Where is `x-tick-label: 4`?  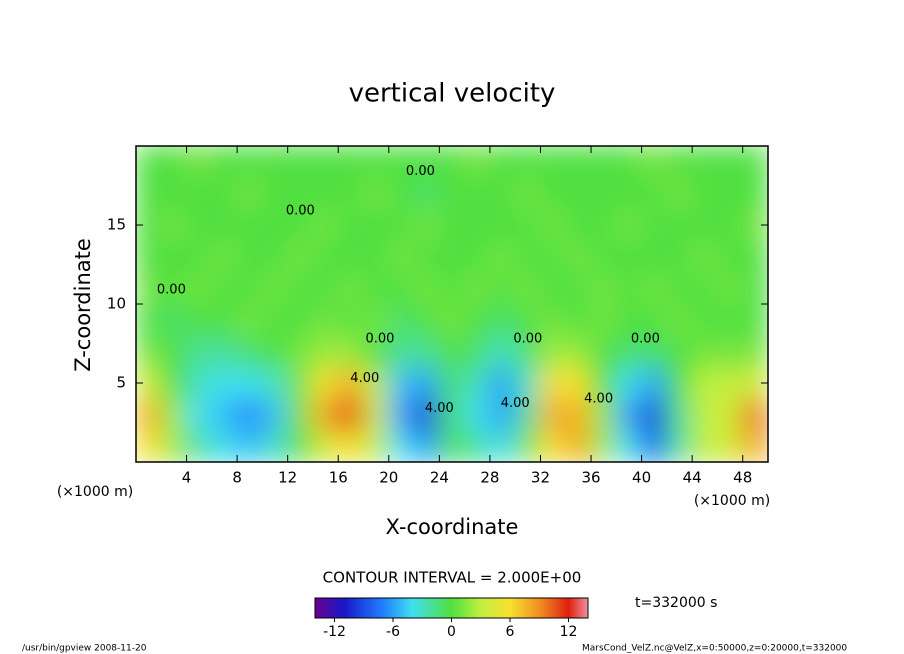
x-tick-label: 4 is located at coordinates (187, 478).